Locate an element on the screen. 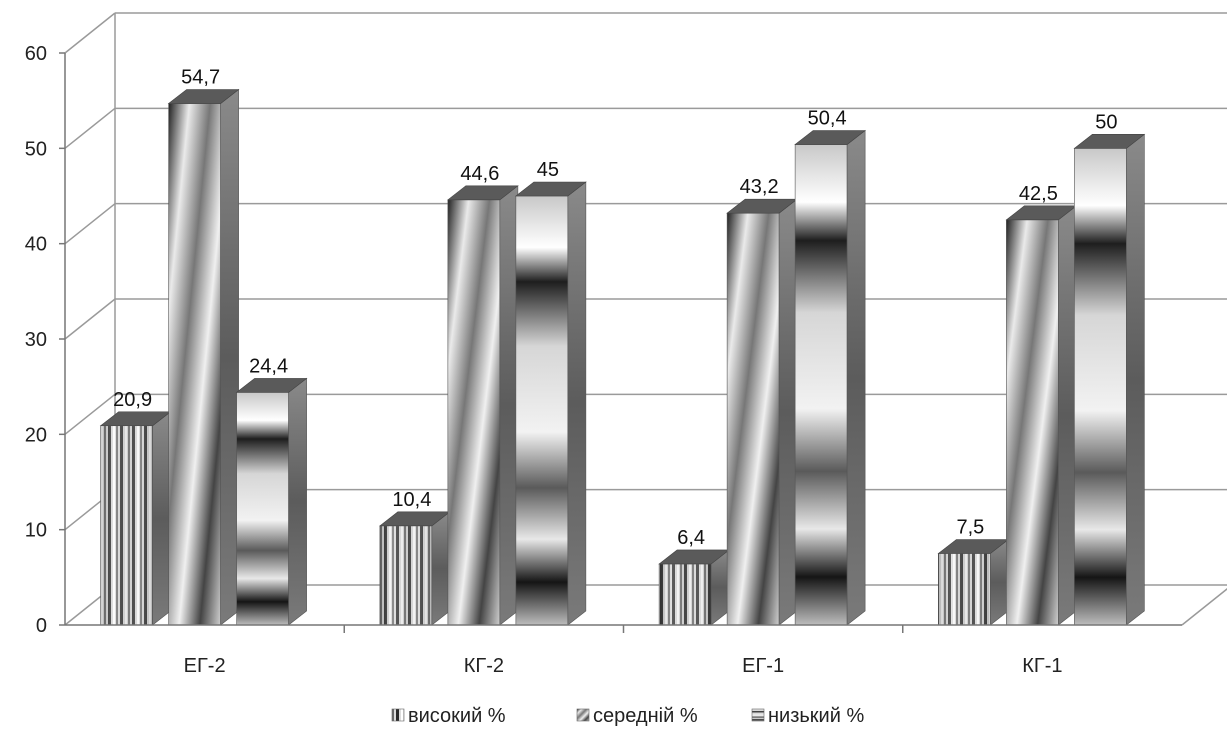 The height and width of the screenshot is (733, 1227). floor-edge is located at coordinates (1204, 607).